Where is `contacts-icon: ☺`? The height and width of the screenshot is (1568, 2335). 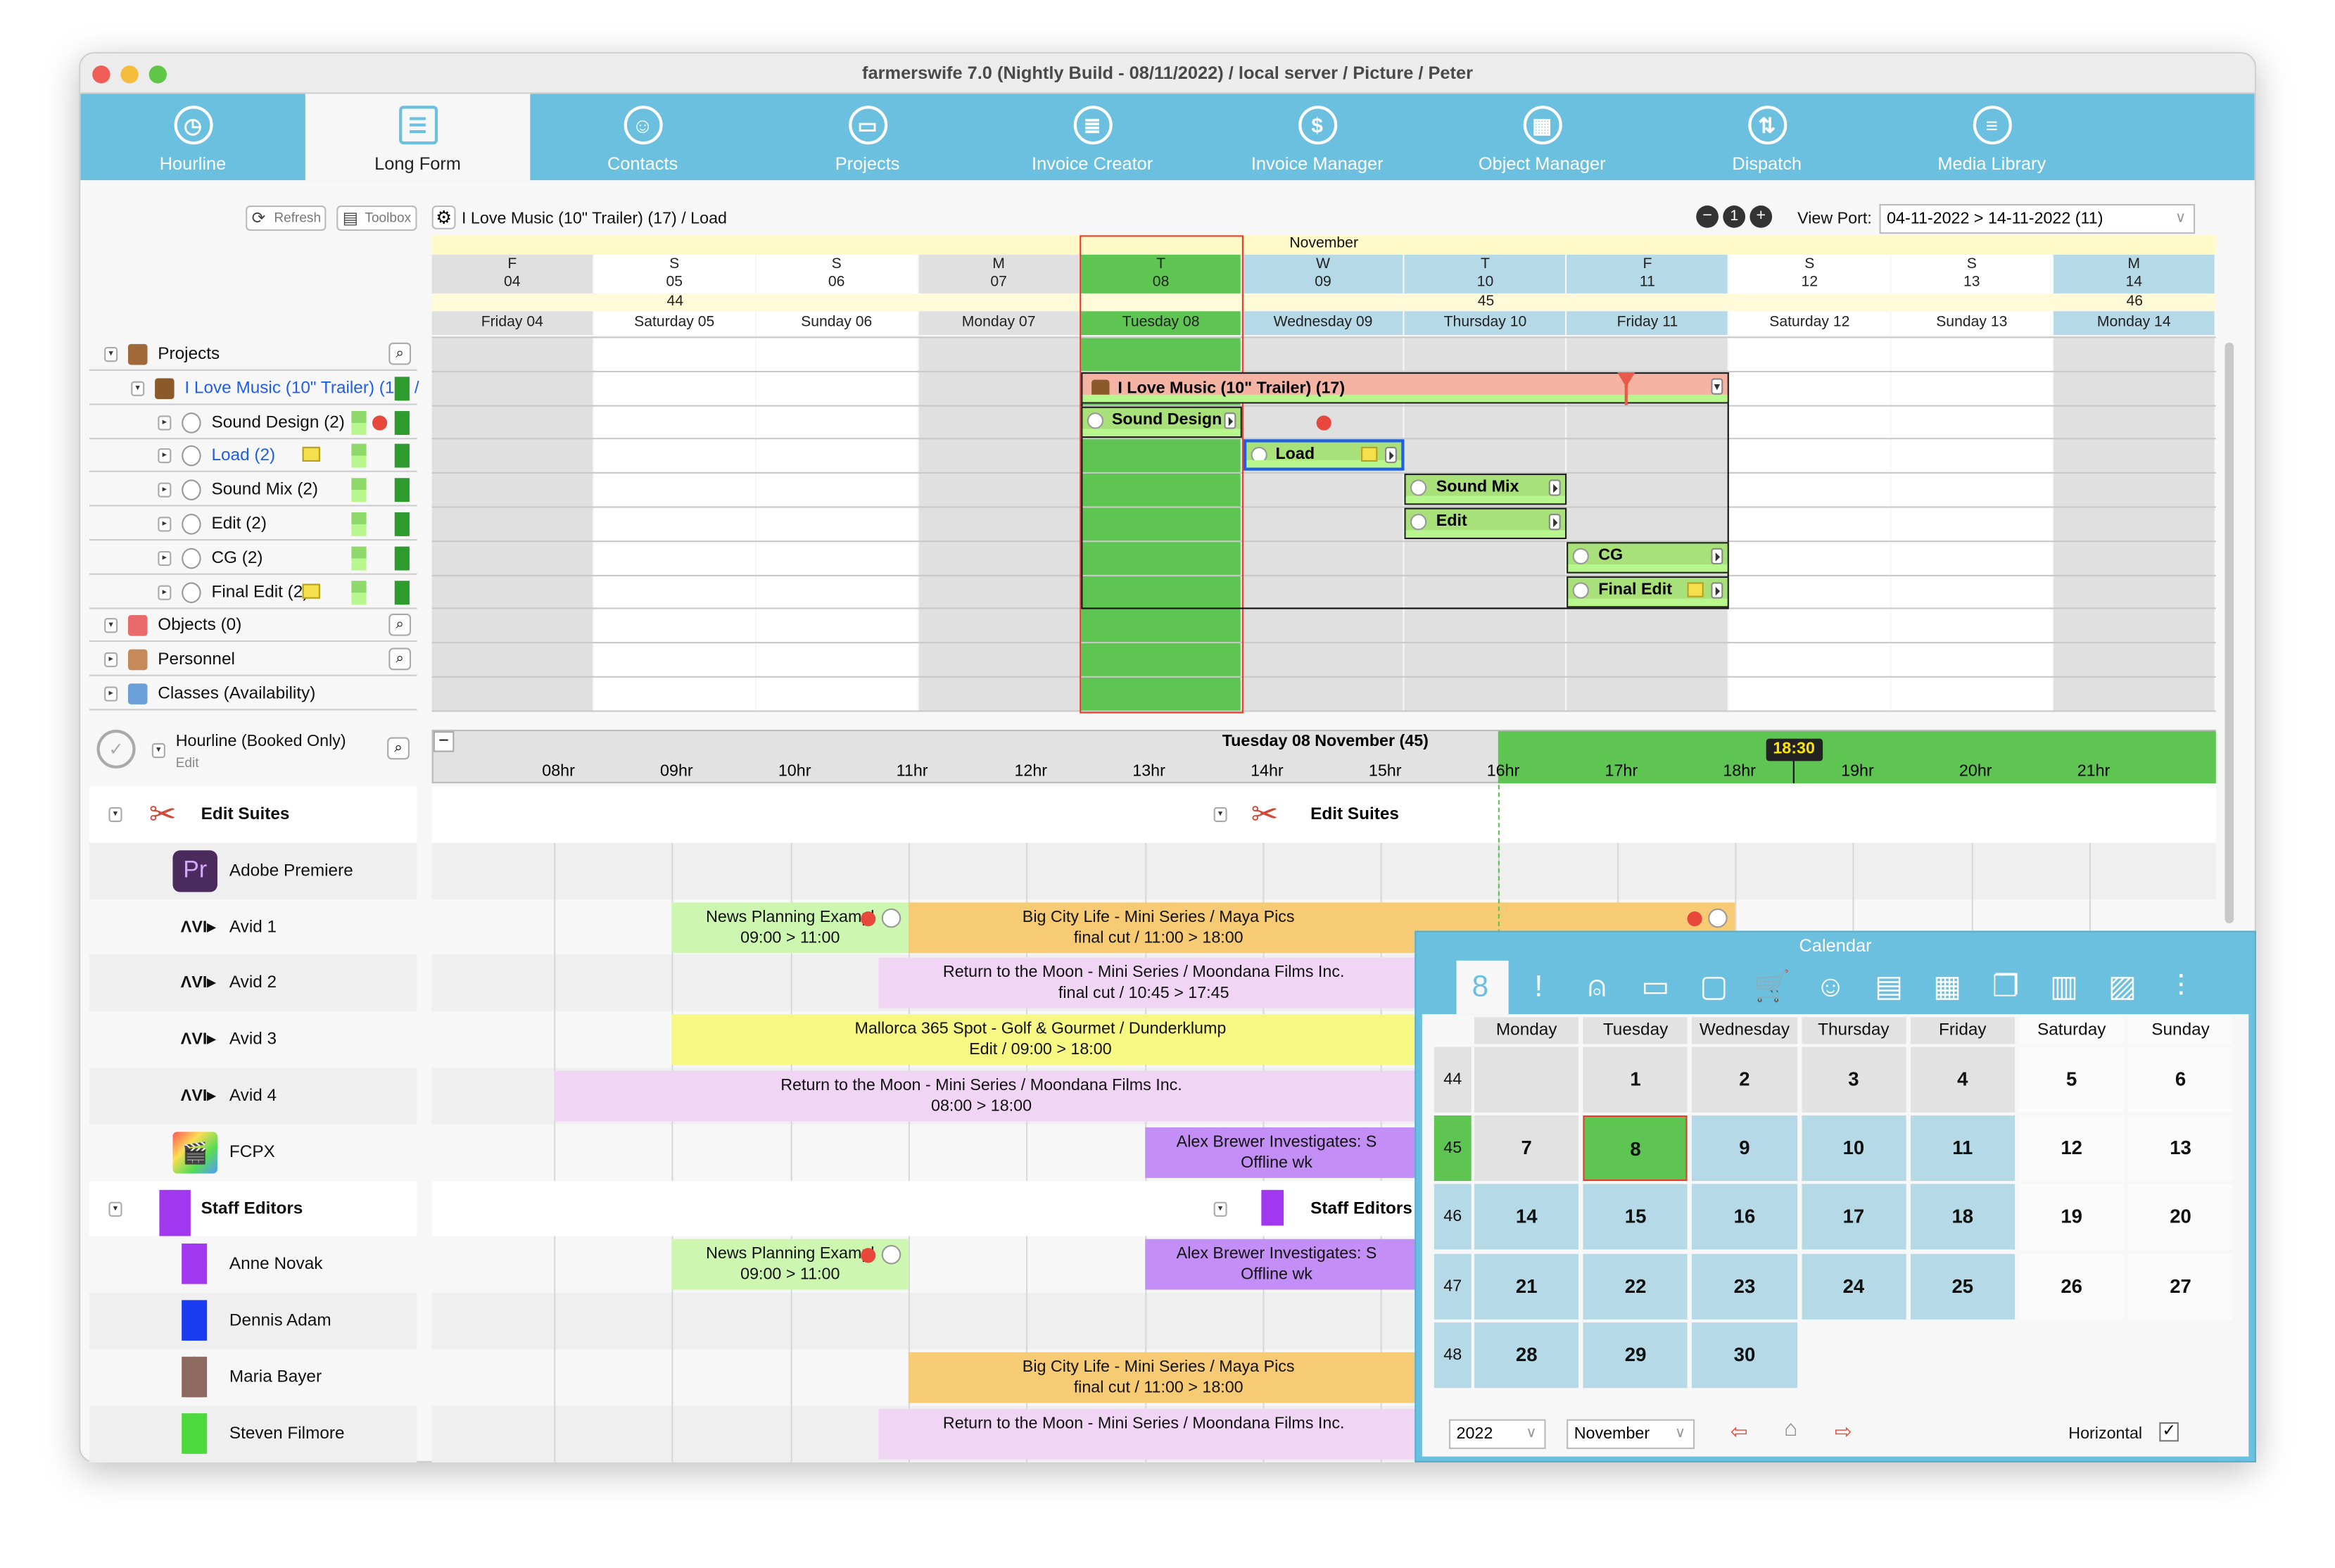
contacts-icon: ☺ is located at coordinates (1831, 987).